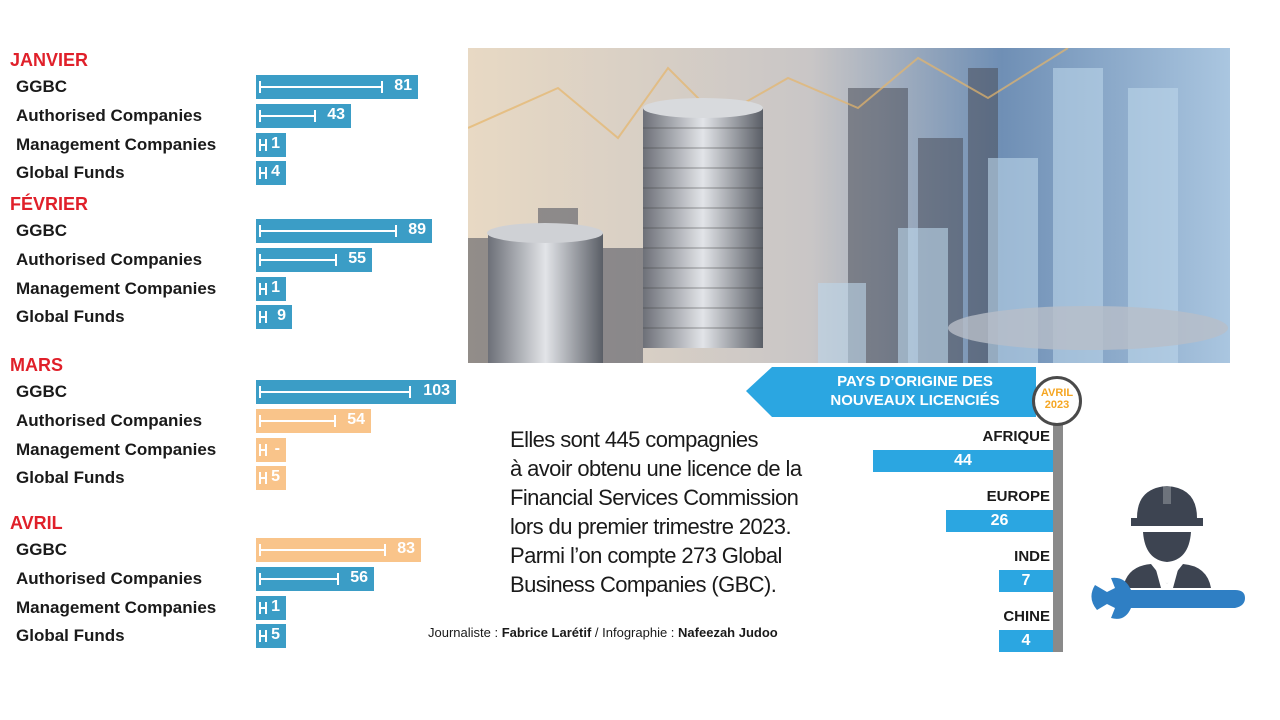  Describe the element at coordinates (303, 116) in the screenshot. I see `bar: 43` at that location.